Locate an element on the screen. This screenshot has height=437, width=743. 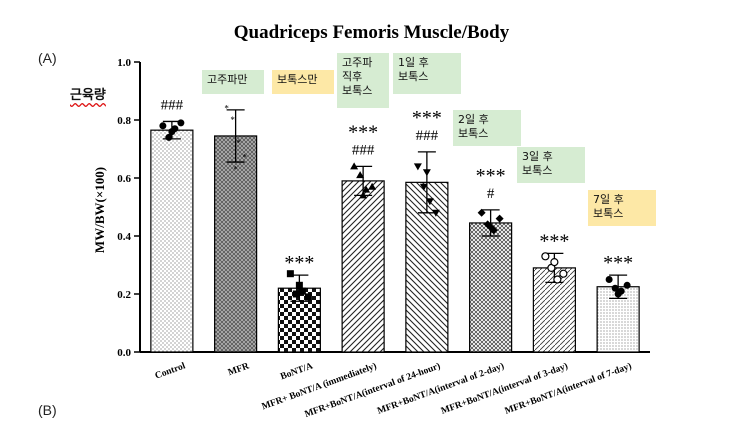
note-3-day: 3일 후 보톡스 is located at coordinates (551, 165).